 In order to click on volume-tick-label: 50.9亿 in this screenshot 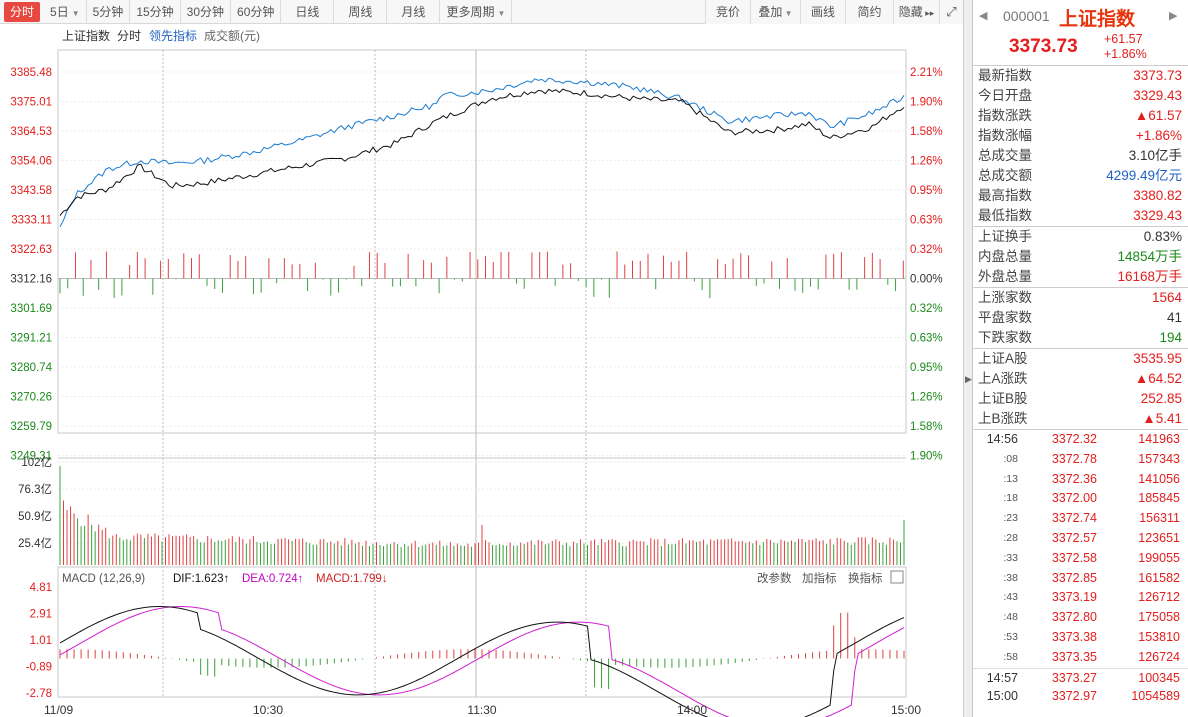, I will do `click(35, 516)`.